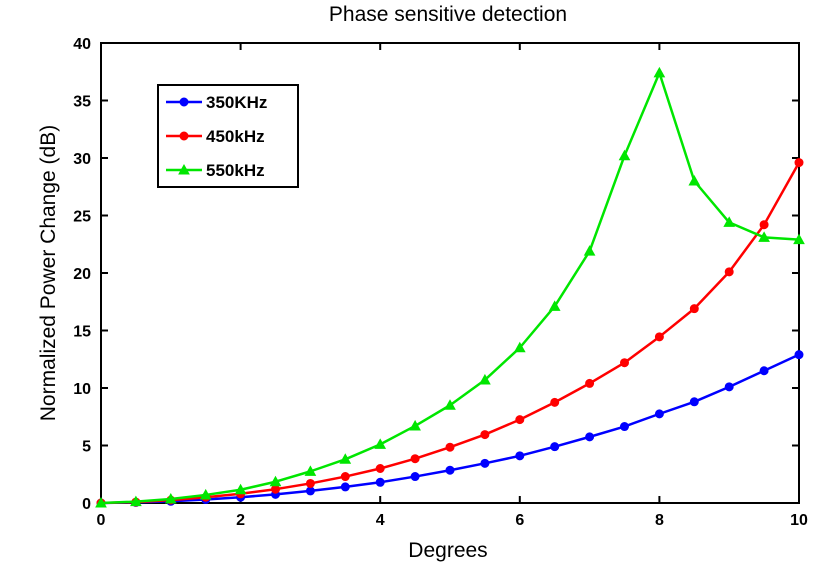 This screenshot has height=563, width=827. Describe the element at coordinates (86, 504) in the screenshot. I see `y-tick-label: 0` at that location.